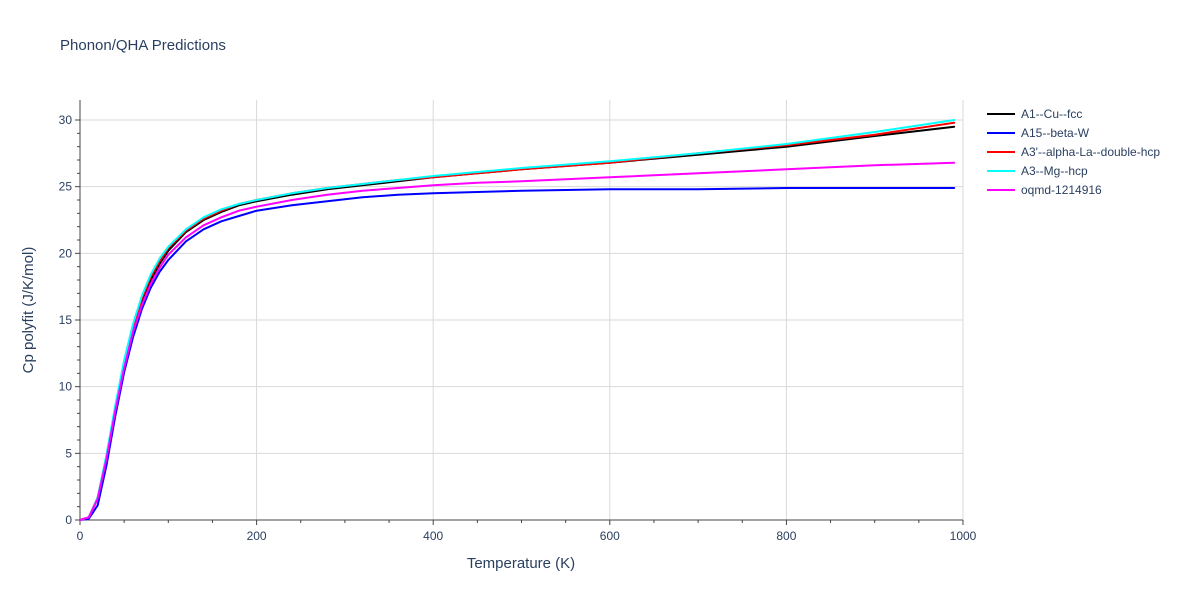  I want to click on y-tick-label: 0, so click(68, 520).